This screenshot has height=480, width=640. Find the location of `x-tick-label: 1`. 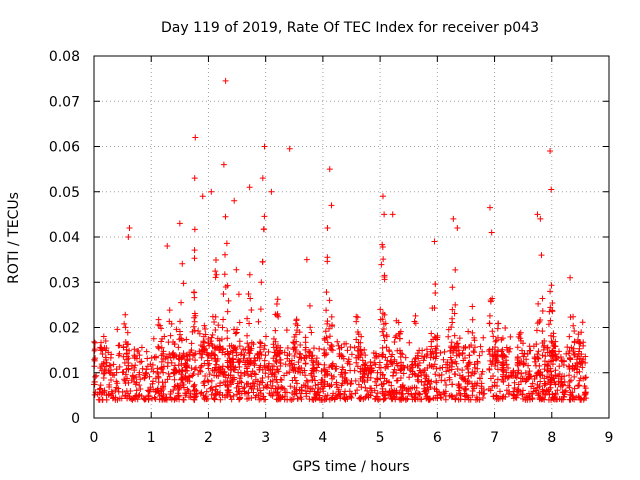

x-tick-label: 1 is located at coordinates (151, 438).